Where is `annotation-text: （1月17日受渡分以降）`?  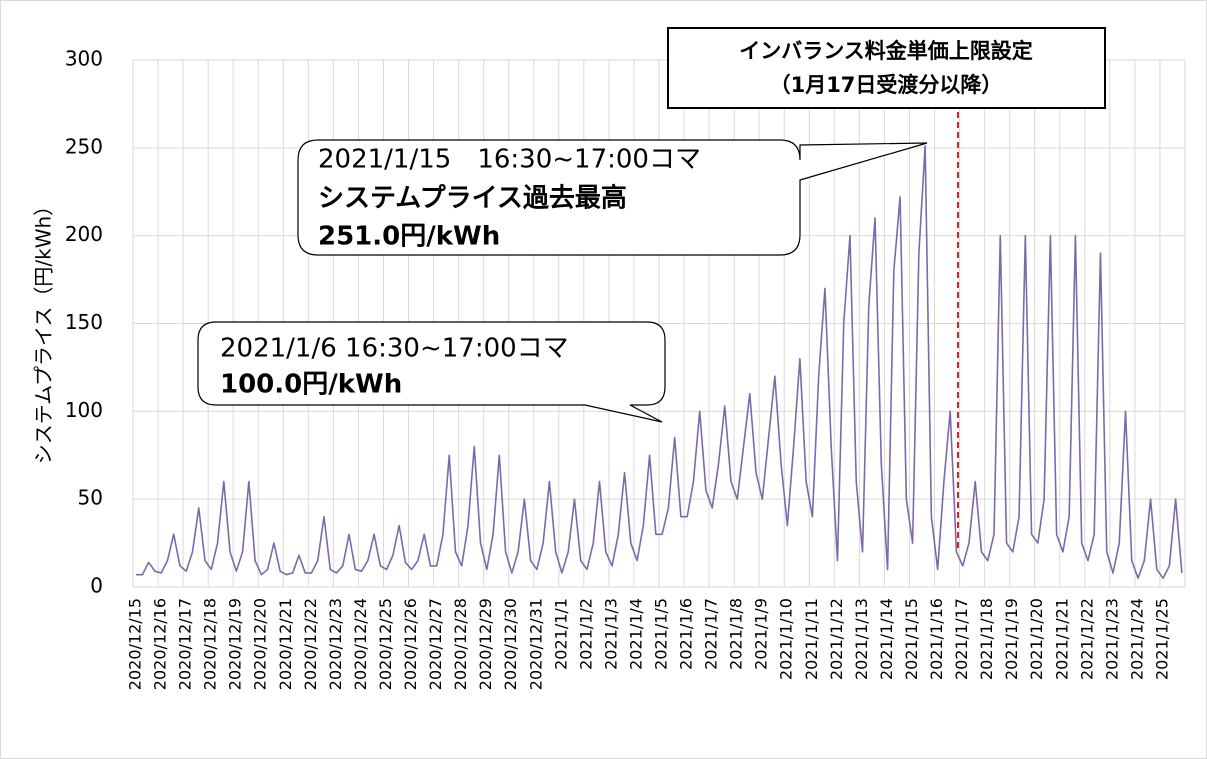
annotation-text: （1月17日受渡分以降） is located at coordinates (886, 85).